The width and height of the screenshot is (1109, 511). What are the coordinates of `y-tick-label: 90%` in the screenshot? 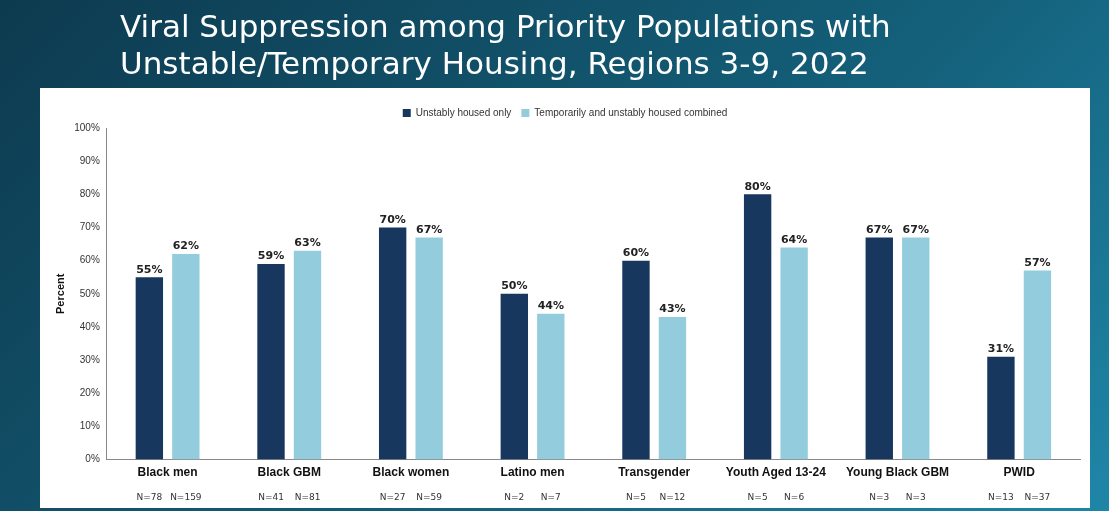 It's located at (89, 160).